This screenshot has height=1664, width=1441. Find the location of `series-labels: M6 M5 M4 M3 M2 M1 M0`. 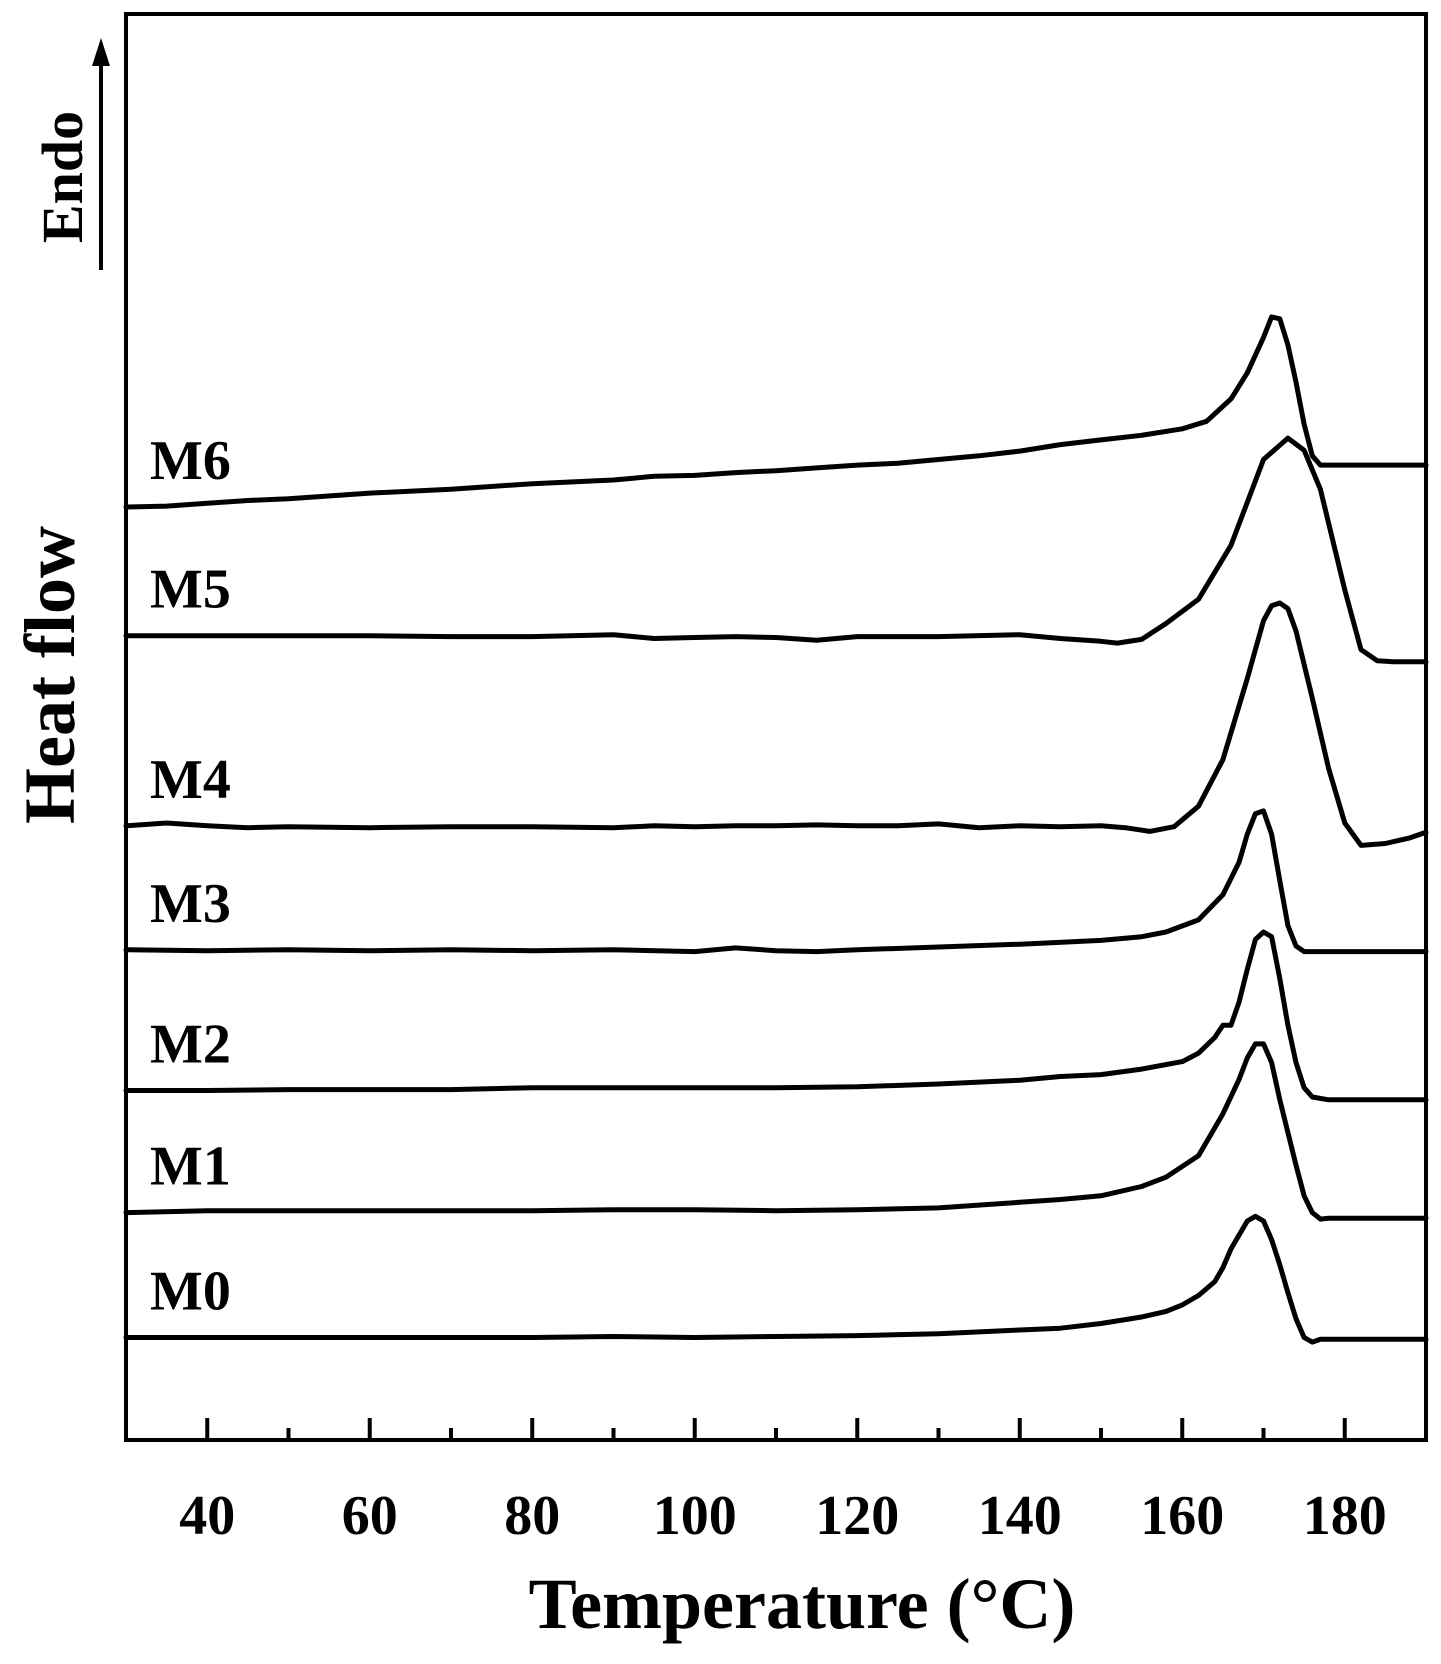

series-labels: M6 M5 M4 M3 M2 M1 M0 is located at coordinates (190, 876).